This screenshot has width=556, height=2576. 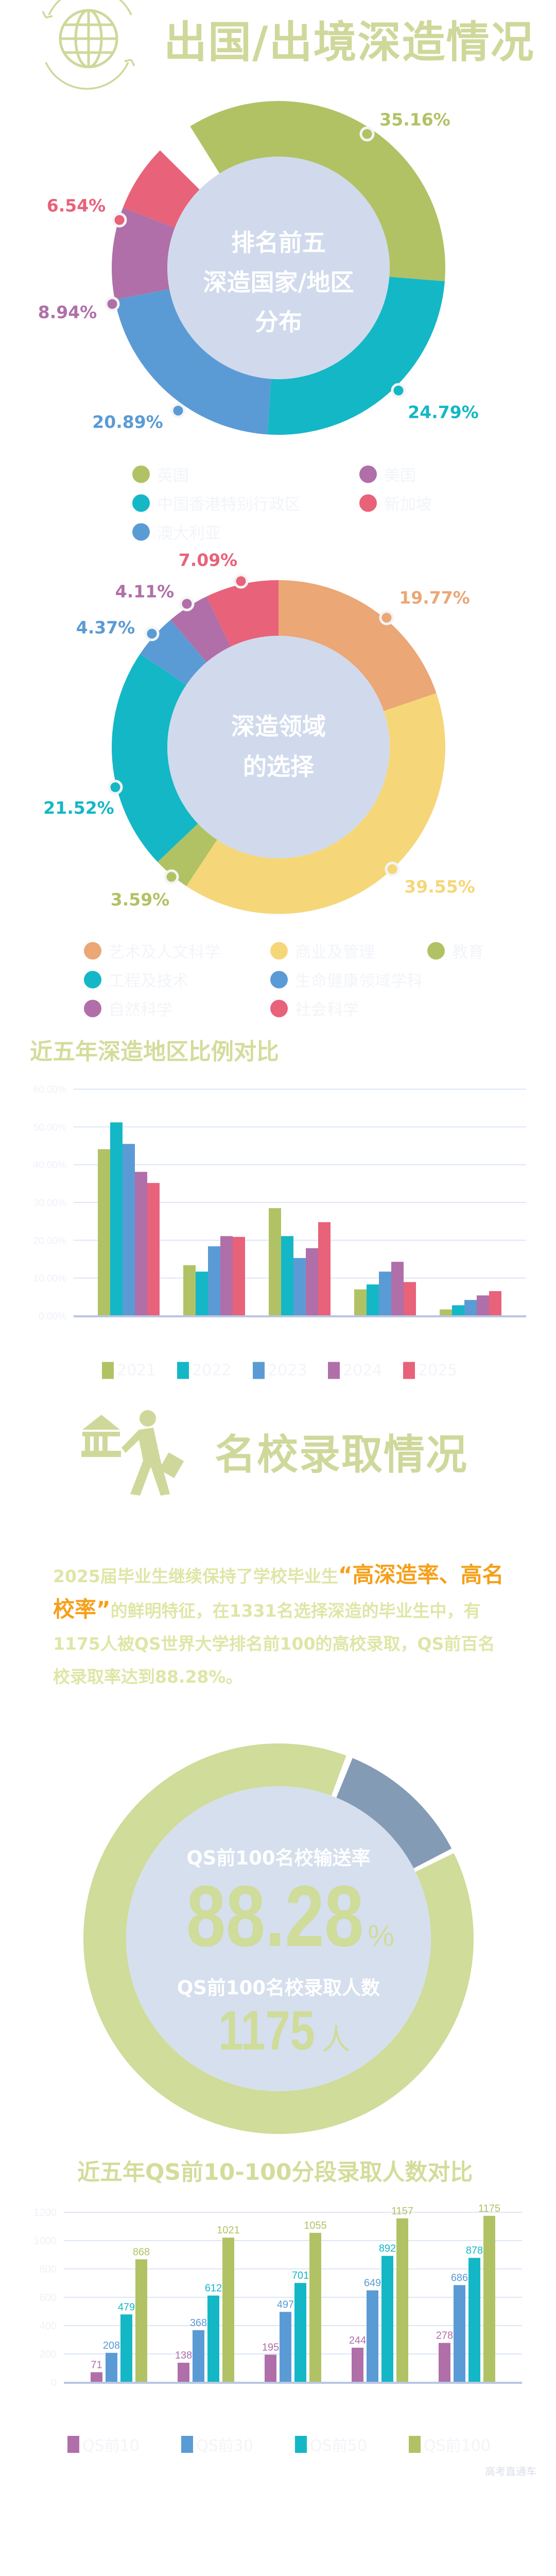 What do you see at coordinates (96, 2365) in the screenshot?
I see `bar-value-label: 71` at bounding box center [96, 2365].